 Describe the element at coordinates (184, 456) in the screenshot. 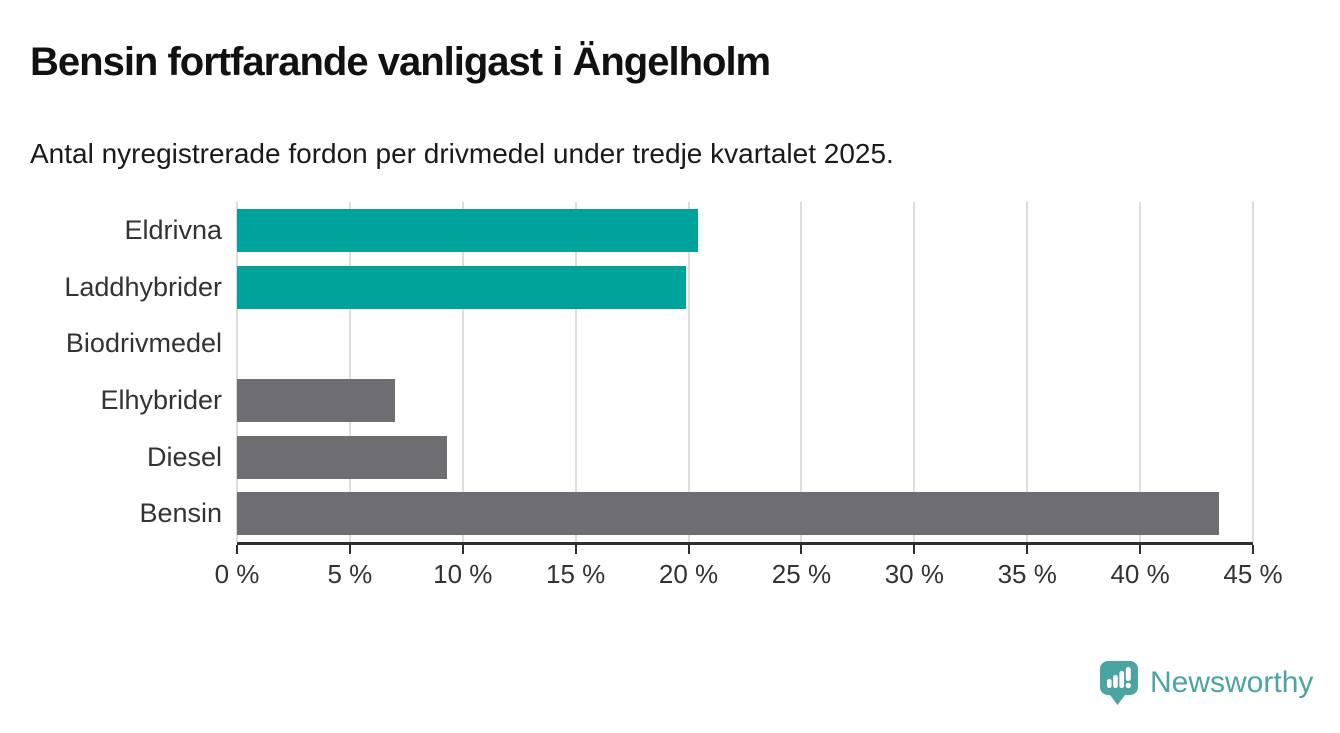

I see `category-label: Diesel` at that location.